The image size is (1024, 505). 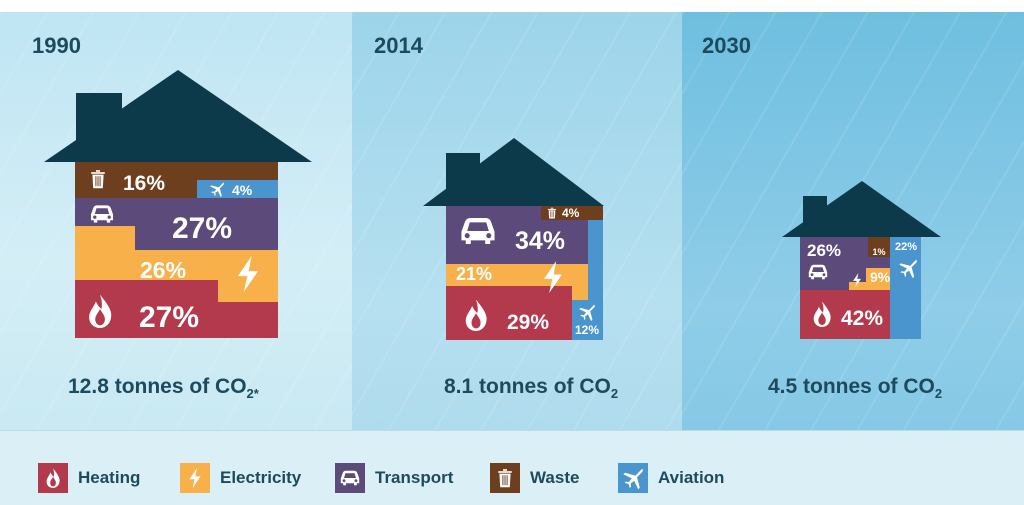 I want to click on swatch-fill, so click(x=53, y=478).